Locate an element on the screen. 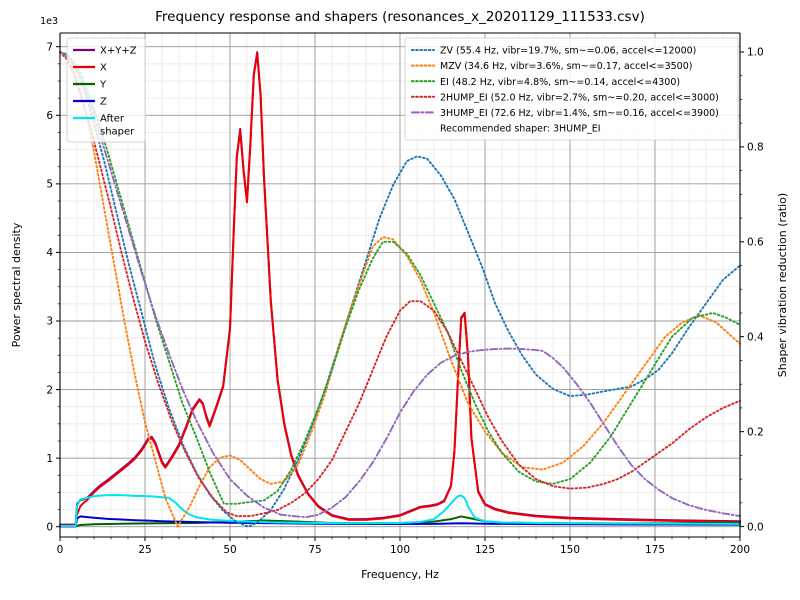 Image resolution: width=800 pixels, height=600 pixels. tick-label-y-left: 3 is located at coordinates (49, 322).